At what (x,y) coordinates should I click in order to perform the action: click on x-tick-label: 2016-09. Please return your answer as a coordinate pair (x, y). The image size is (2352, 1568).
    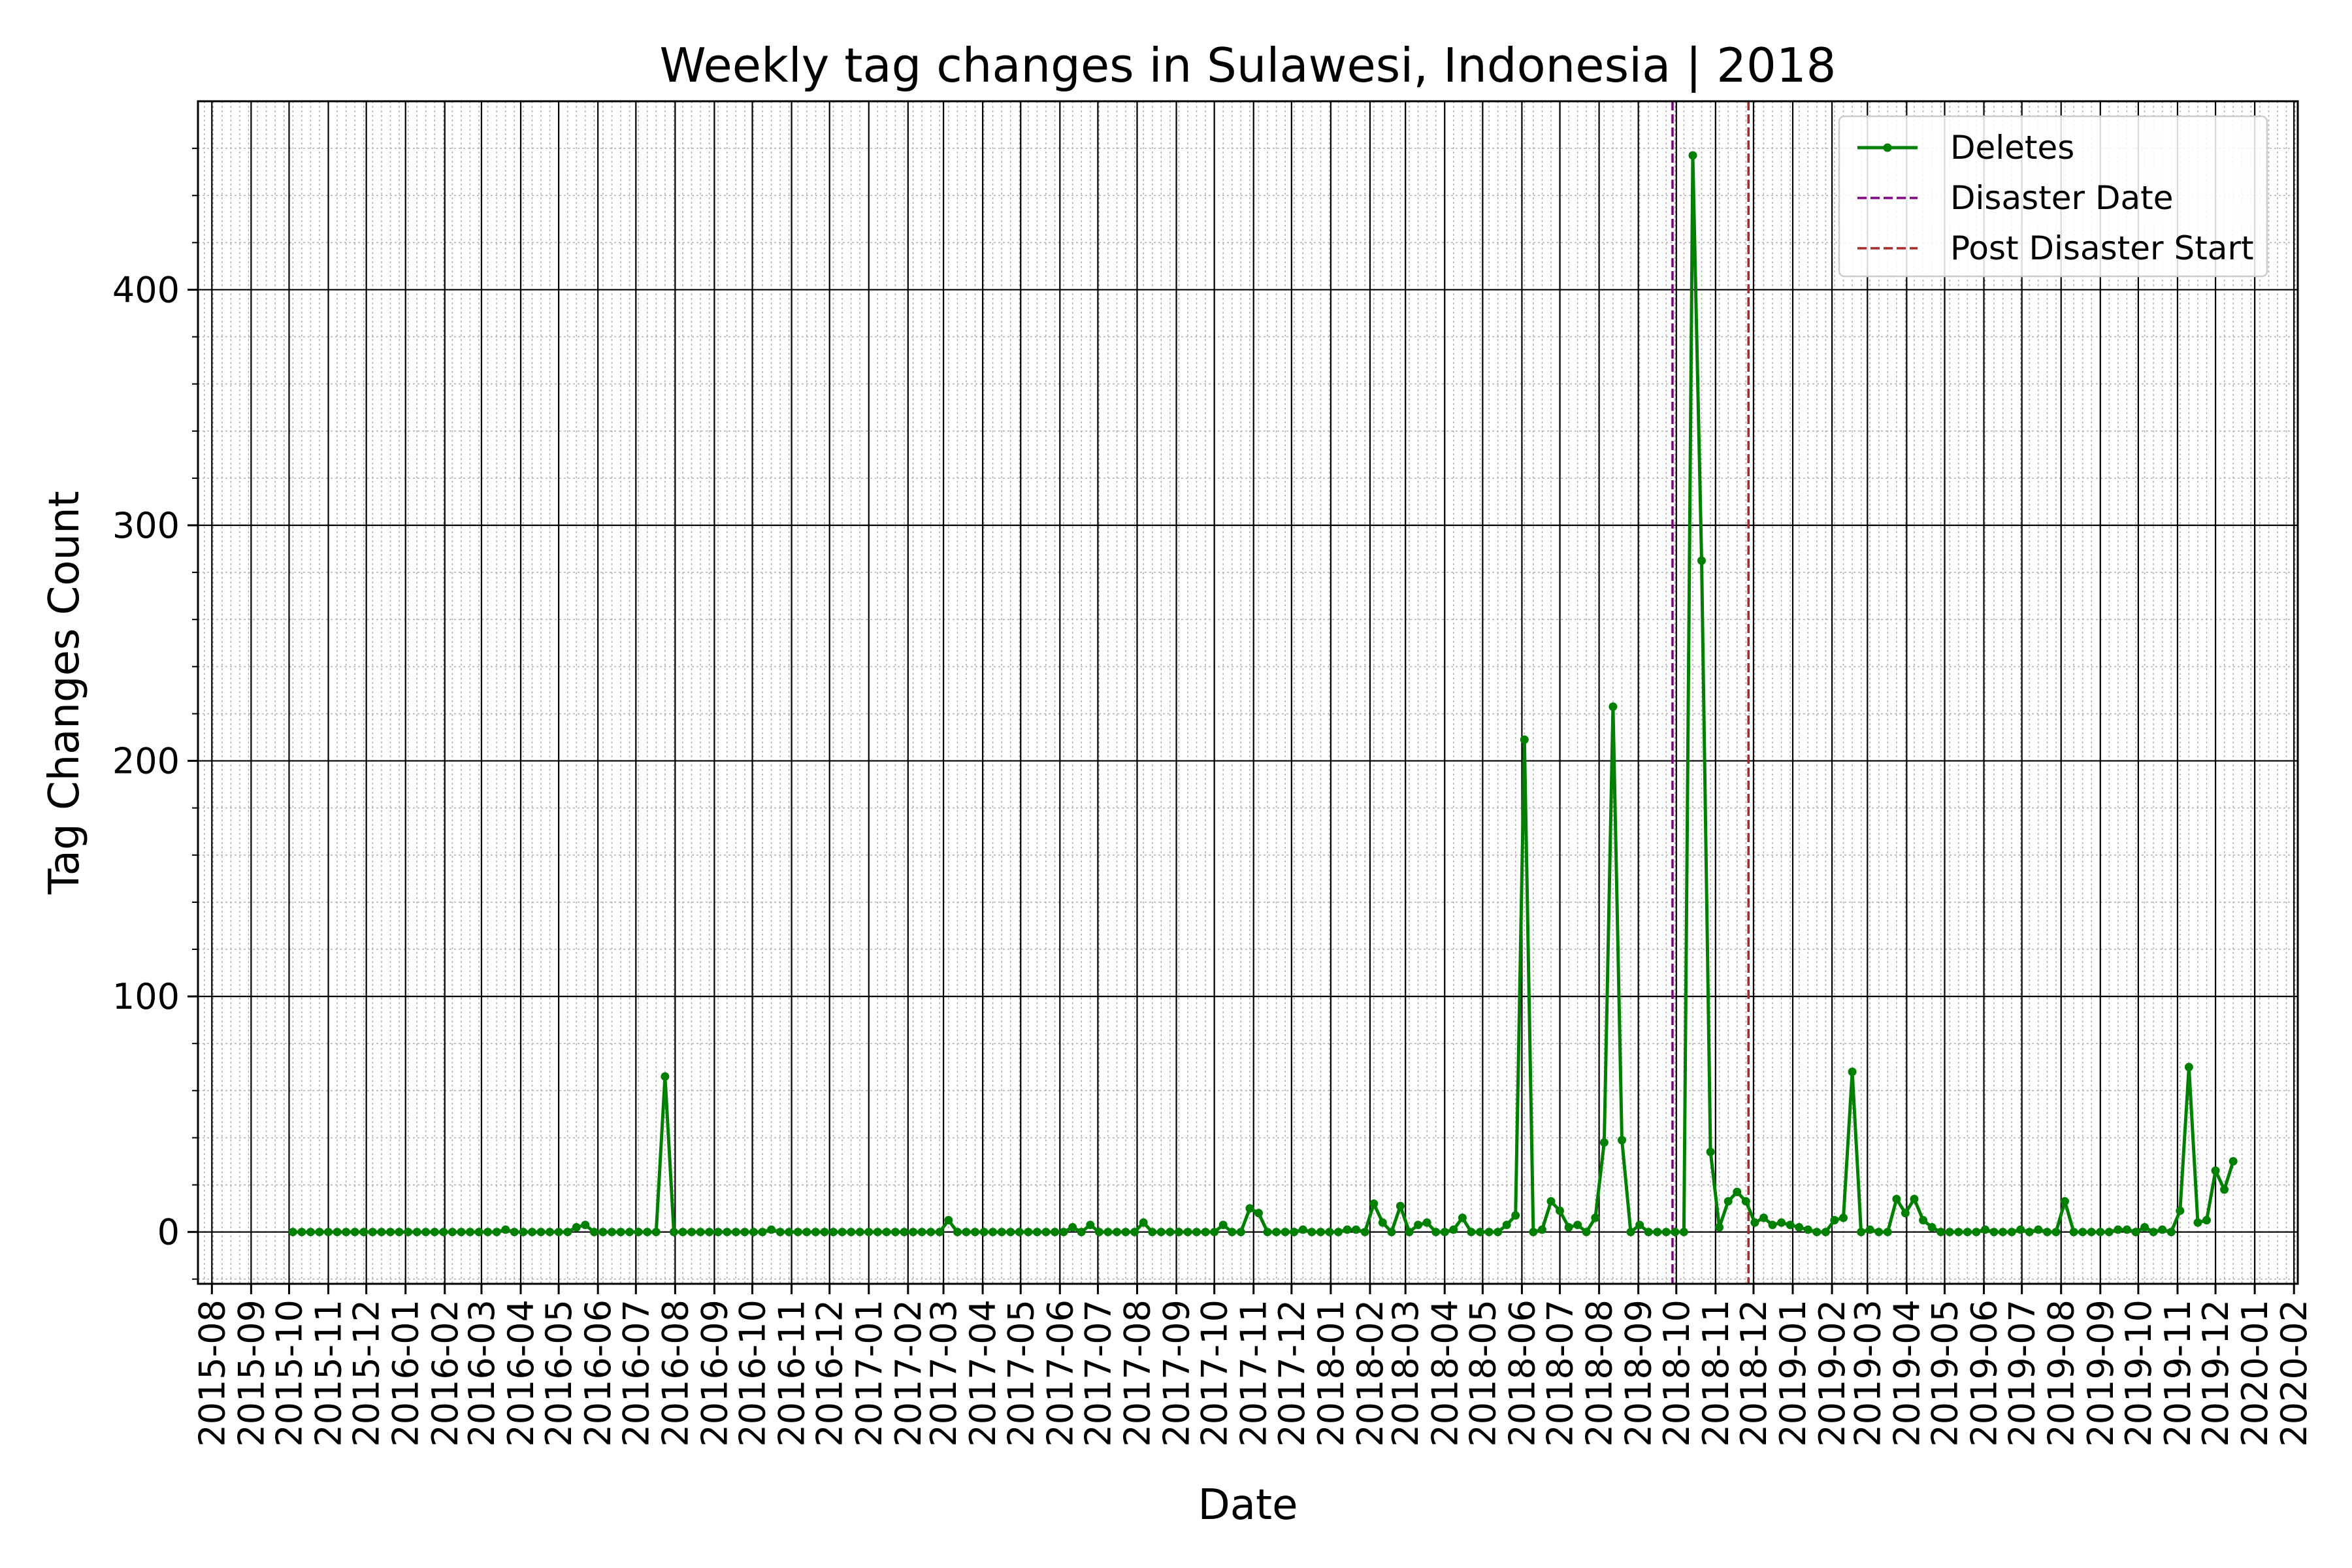
    Looking at the image, I should click on (714, 1373).